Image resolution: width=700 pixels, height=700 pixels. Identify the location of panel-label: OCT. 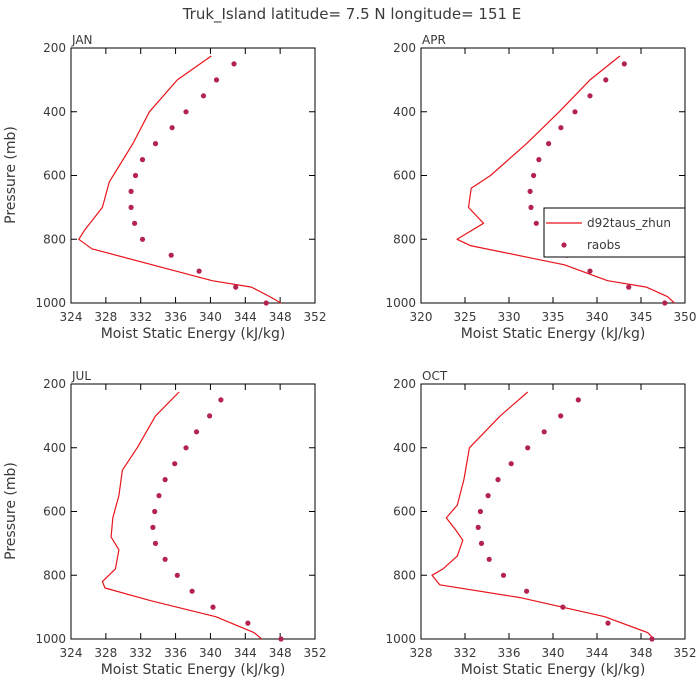
(435, 376).